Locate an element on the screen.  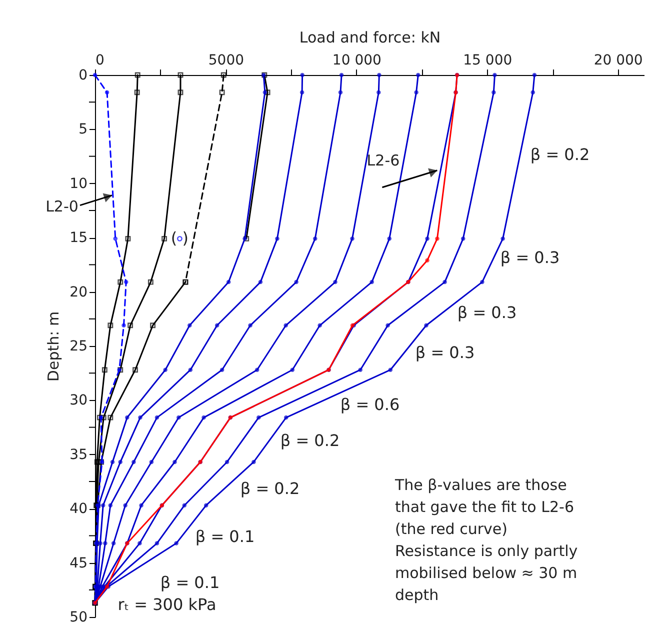
y-tick-label: 30 is located at coordinates (79, 400).